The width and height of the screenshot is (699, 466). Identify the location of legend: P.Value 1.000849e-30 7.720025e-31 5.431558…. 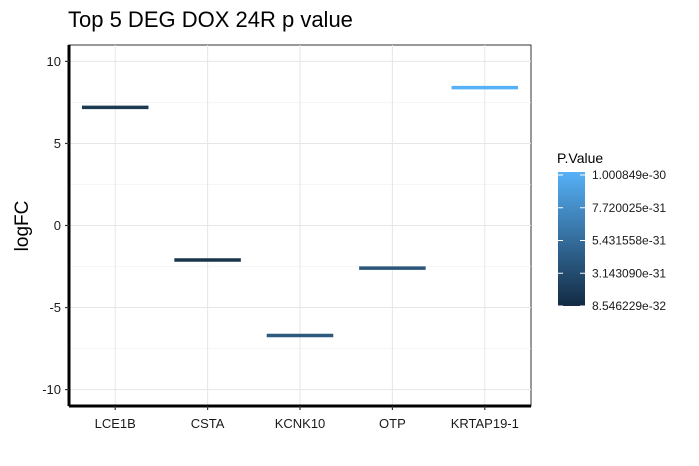
(611, 231).